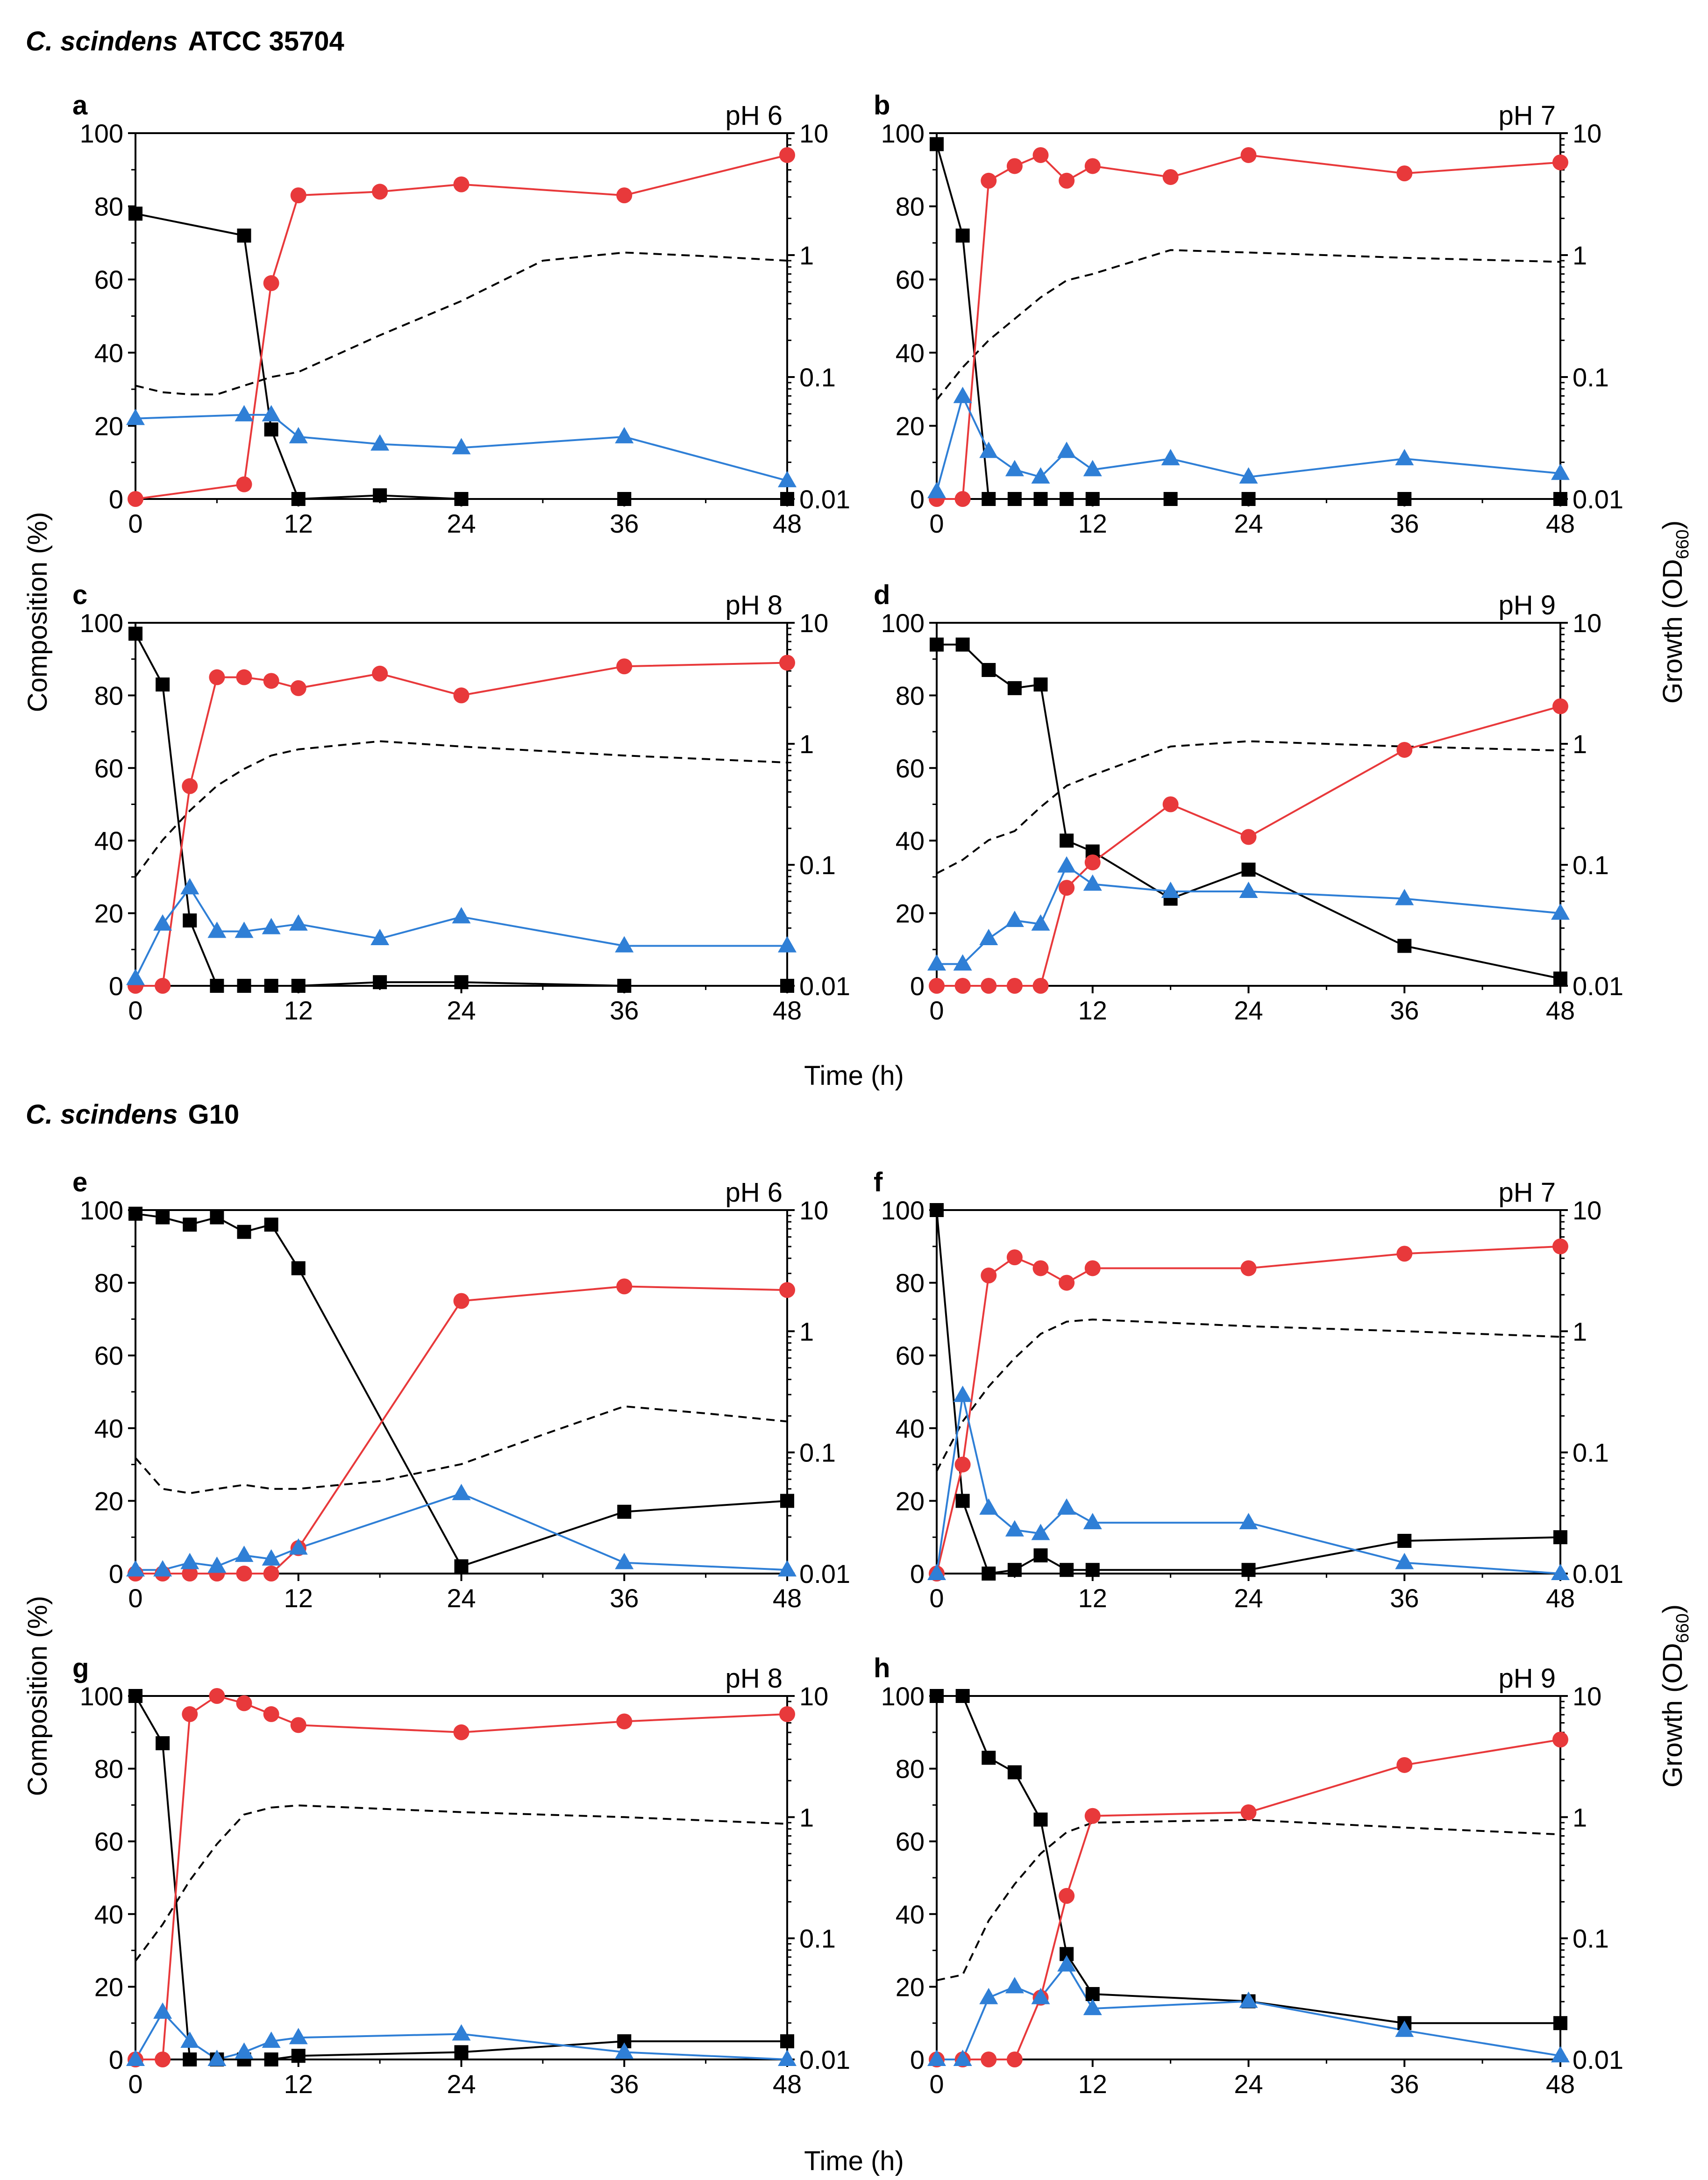 Image resolution: width=1708 pixels, height=2180 pixels. I want to click on x-axis-label-top: Time (h), so click(854, 1076).